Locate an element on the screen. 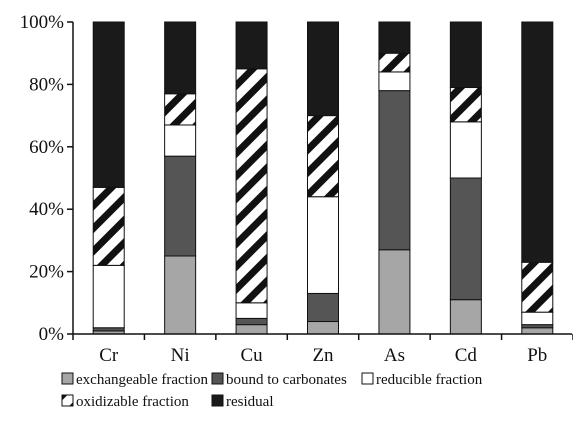  bar-segment-zn-reducible-fraction is located at coordinates (323, 245).